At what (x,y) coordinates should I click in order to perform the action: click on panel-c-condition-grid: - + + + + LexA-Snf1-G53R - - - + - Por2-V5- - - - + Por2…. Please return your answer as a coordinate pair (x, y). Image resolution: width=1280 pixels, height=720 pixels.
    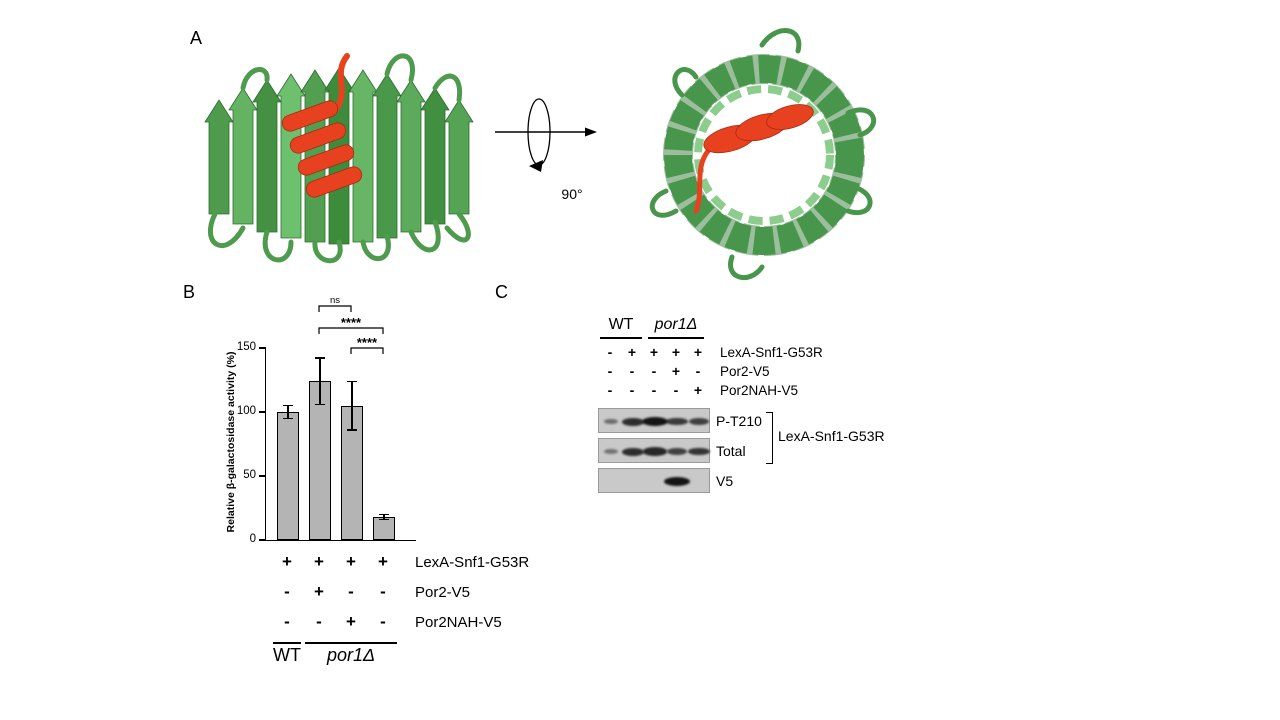
    Looking at the image, I should click on (748, 374).